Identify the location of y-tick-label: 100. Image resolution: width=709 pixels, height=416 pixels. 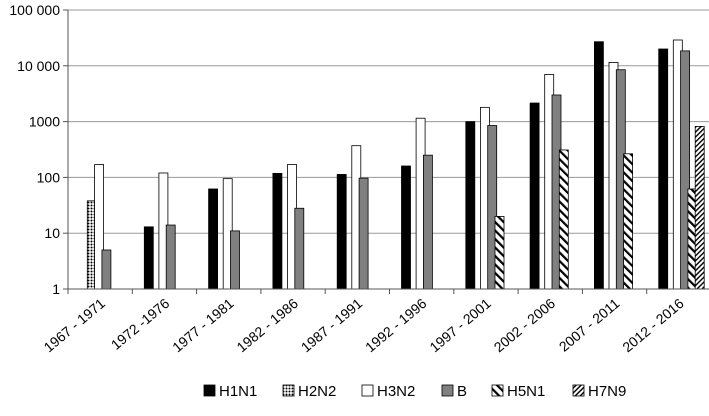
(49, 177).